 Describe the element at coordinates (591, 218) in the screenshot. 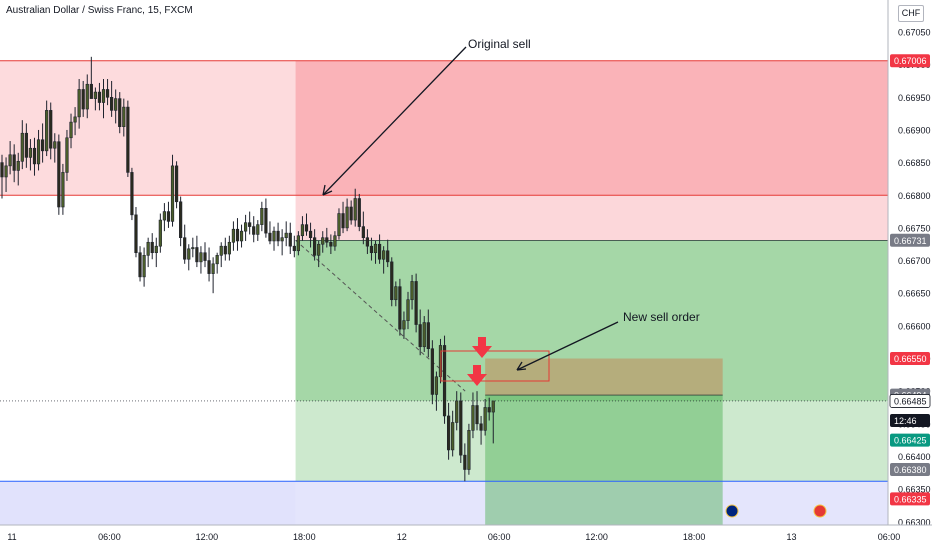

I see `stop-loss-zone-lower` at that location.